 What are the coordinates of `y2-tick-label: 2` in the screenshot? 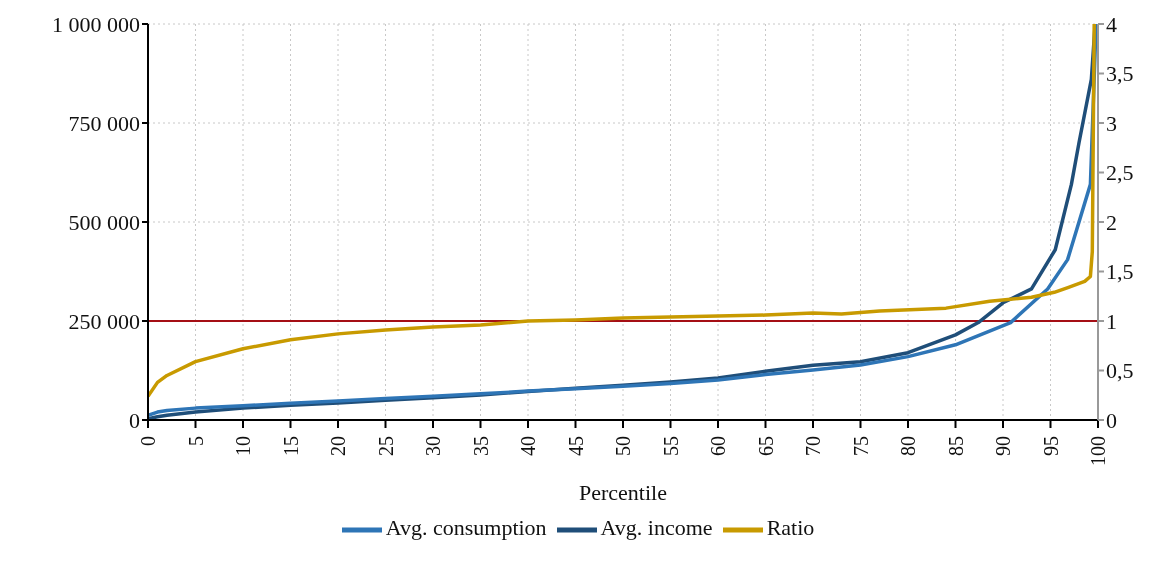 It's located at (1111, 222).